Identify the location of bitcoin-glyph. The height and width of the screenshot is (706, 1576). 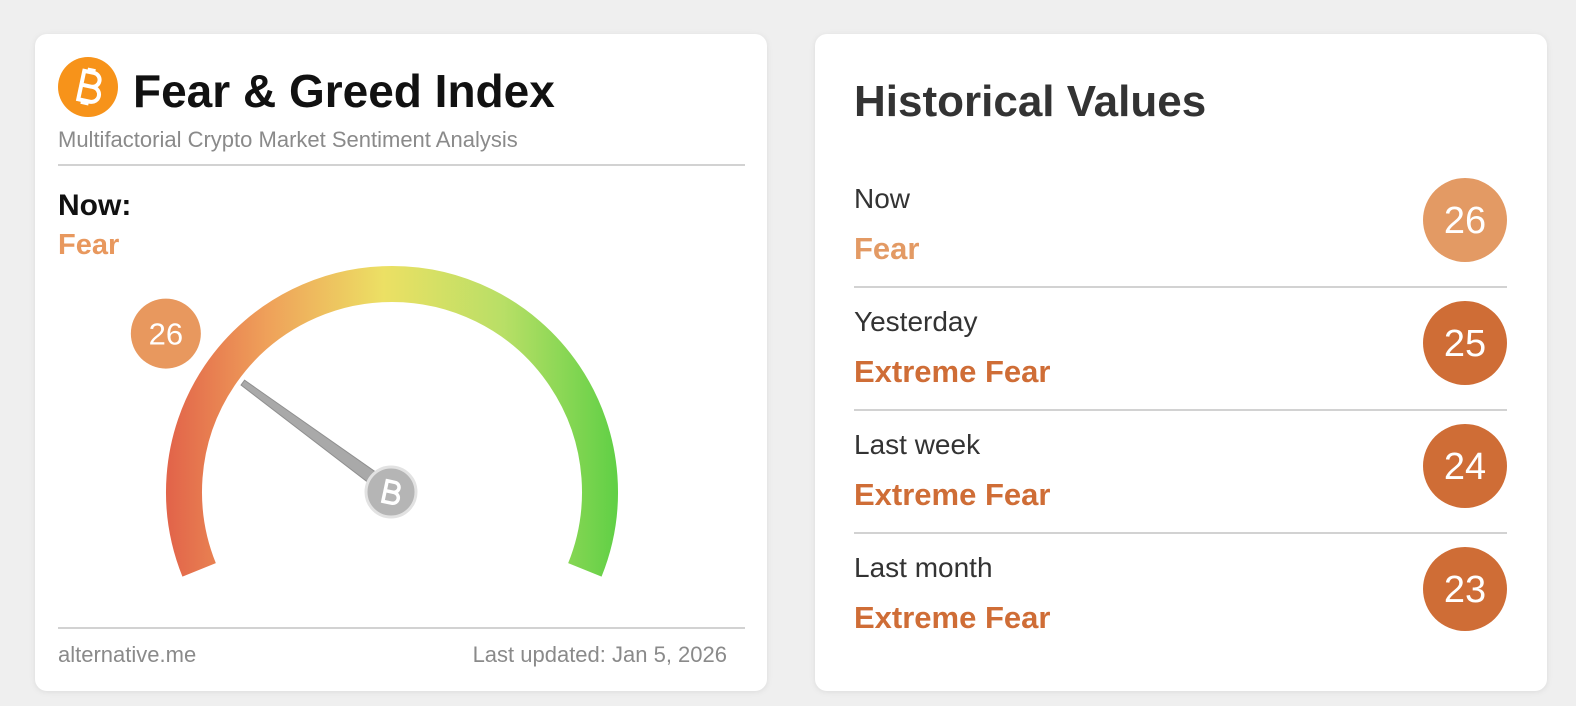
(88, 86).